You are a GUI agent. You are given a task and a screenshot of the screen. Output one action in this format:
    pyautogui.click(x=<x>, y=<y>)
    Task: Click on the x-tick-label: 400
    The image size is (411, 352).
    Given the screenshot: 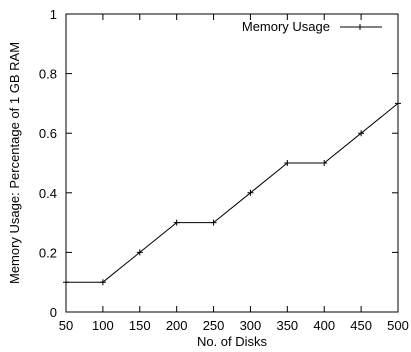 What is the action you would take?
    pyautogui.click(x=324, y=325)
    